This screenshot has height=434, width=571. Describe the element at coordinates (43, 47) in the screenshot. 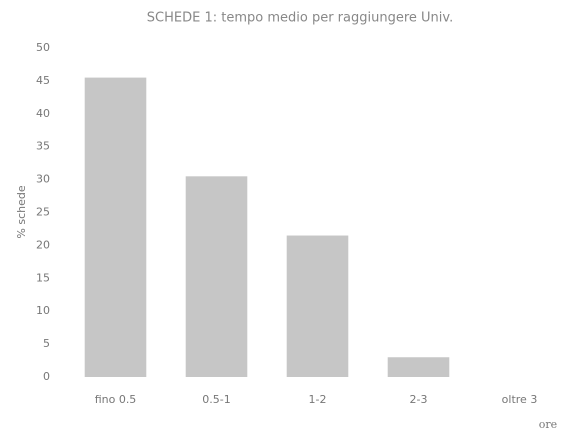

I see `y-tick-label: 50` at that location.